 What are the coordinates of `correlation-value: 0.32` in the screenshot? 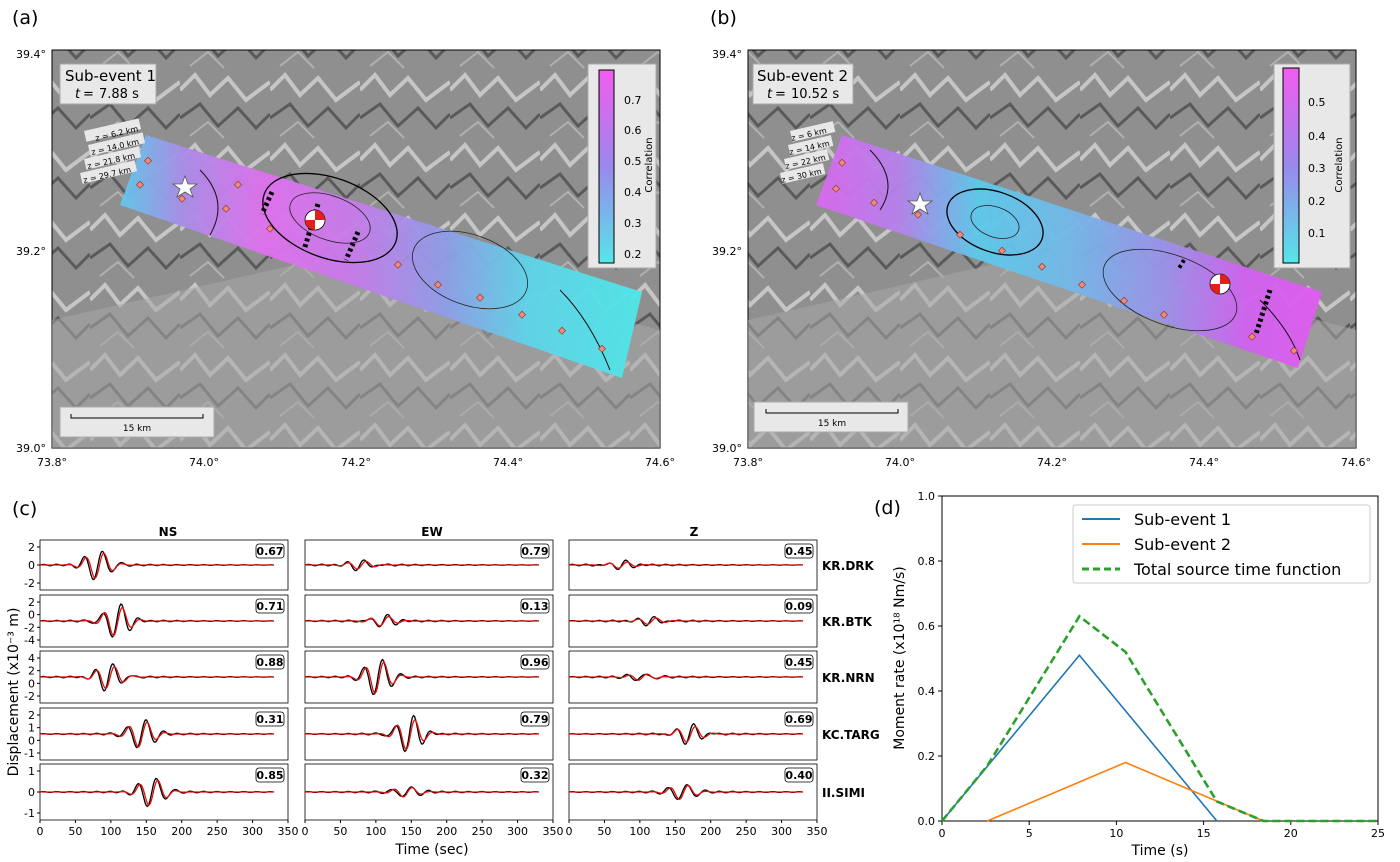 It's located at (534, 775).